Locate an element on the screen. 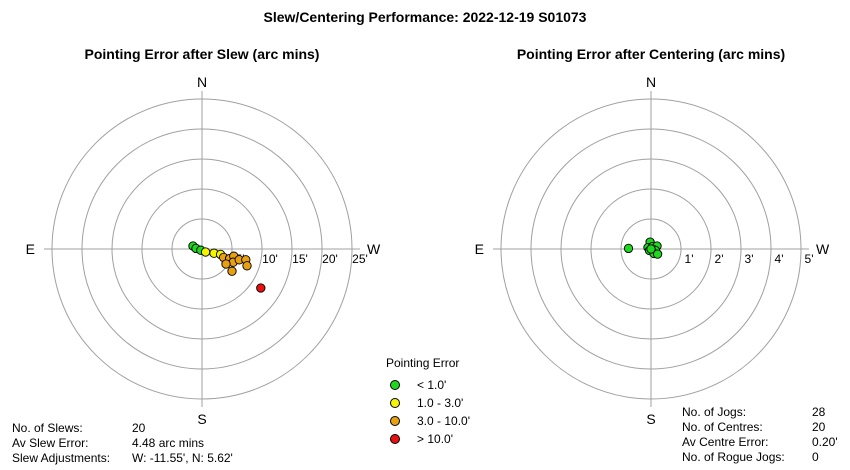 The width and height of the screenshot is (850, 470). legend-title: Pointing Error is located at coordinates (423, 363).